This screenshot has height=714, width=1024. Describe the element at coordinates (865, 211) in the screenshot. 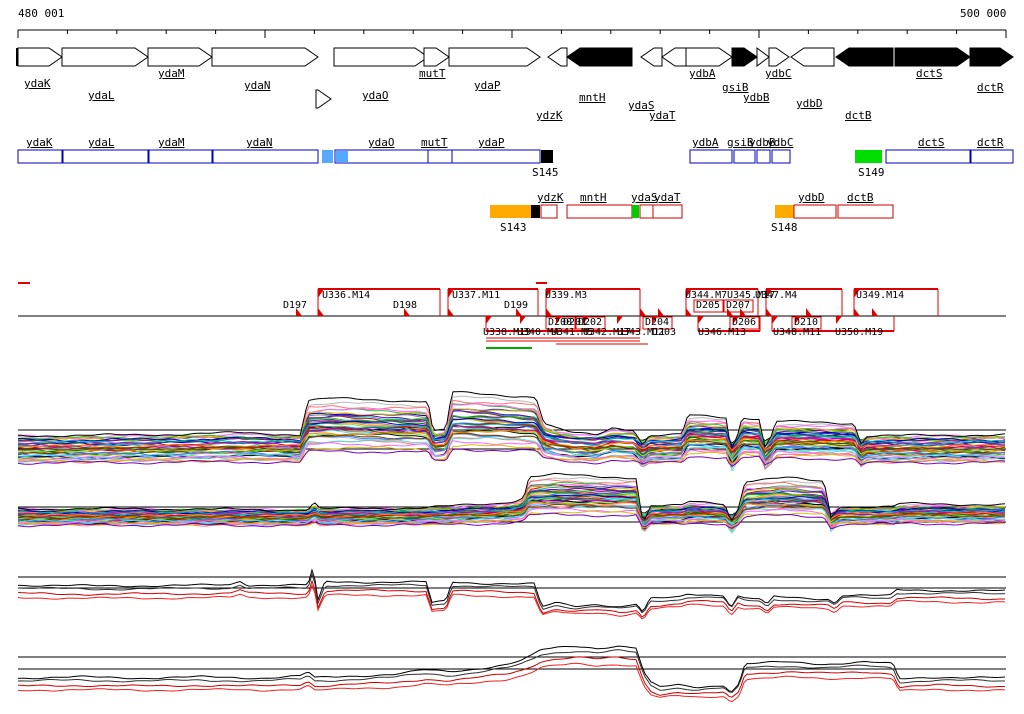

I see `segment-box-dctB` at that location.